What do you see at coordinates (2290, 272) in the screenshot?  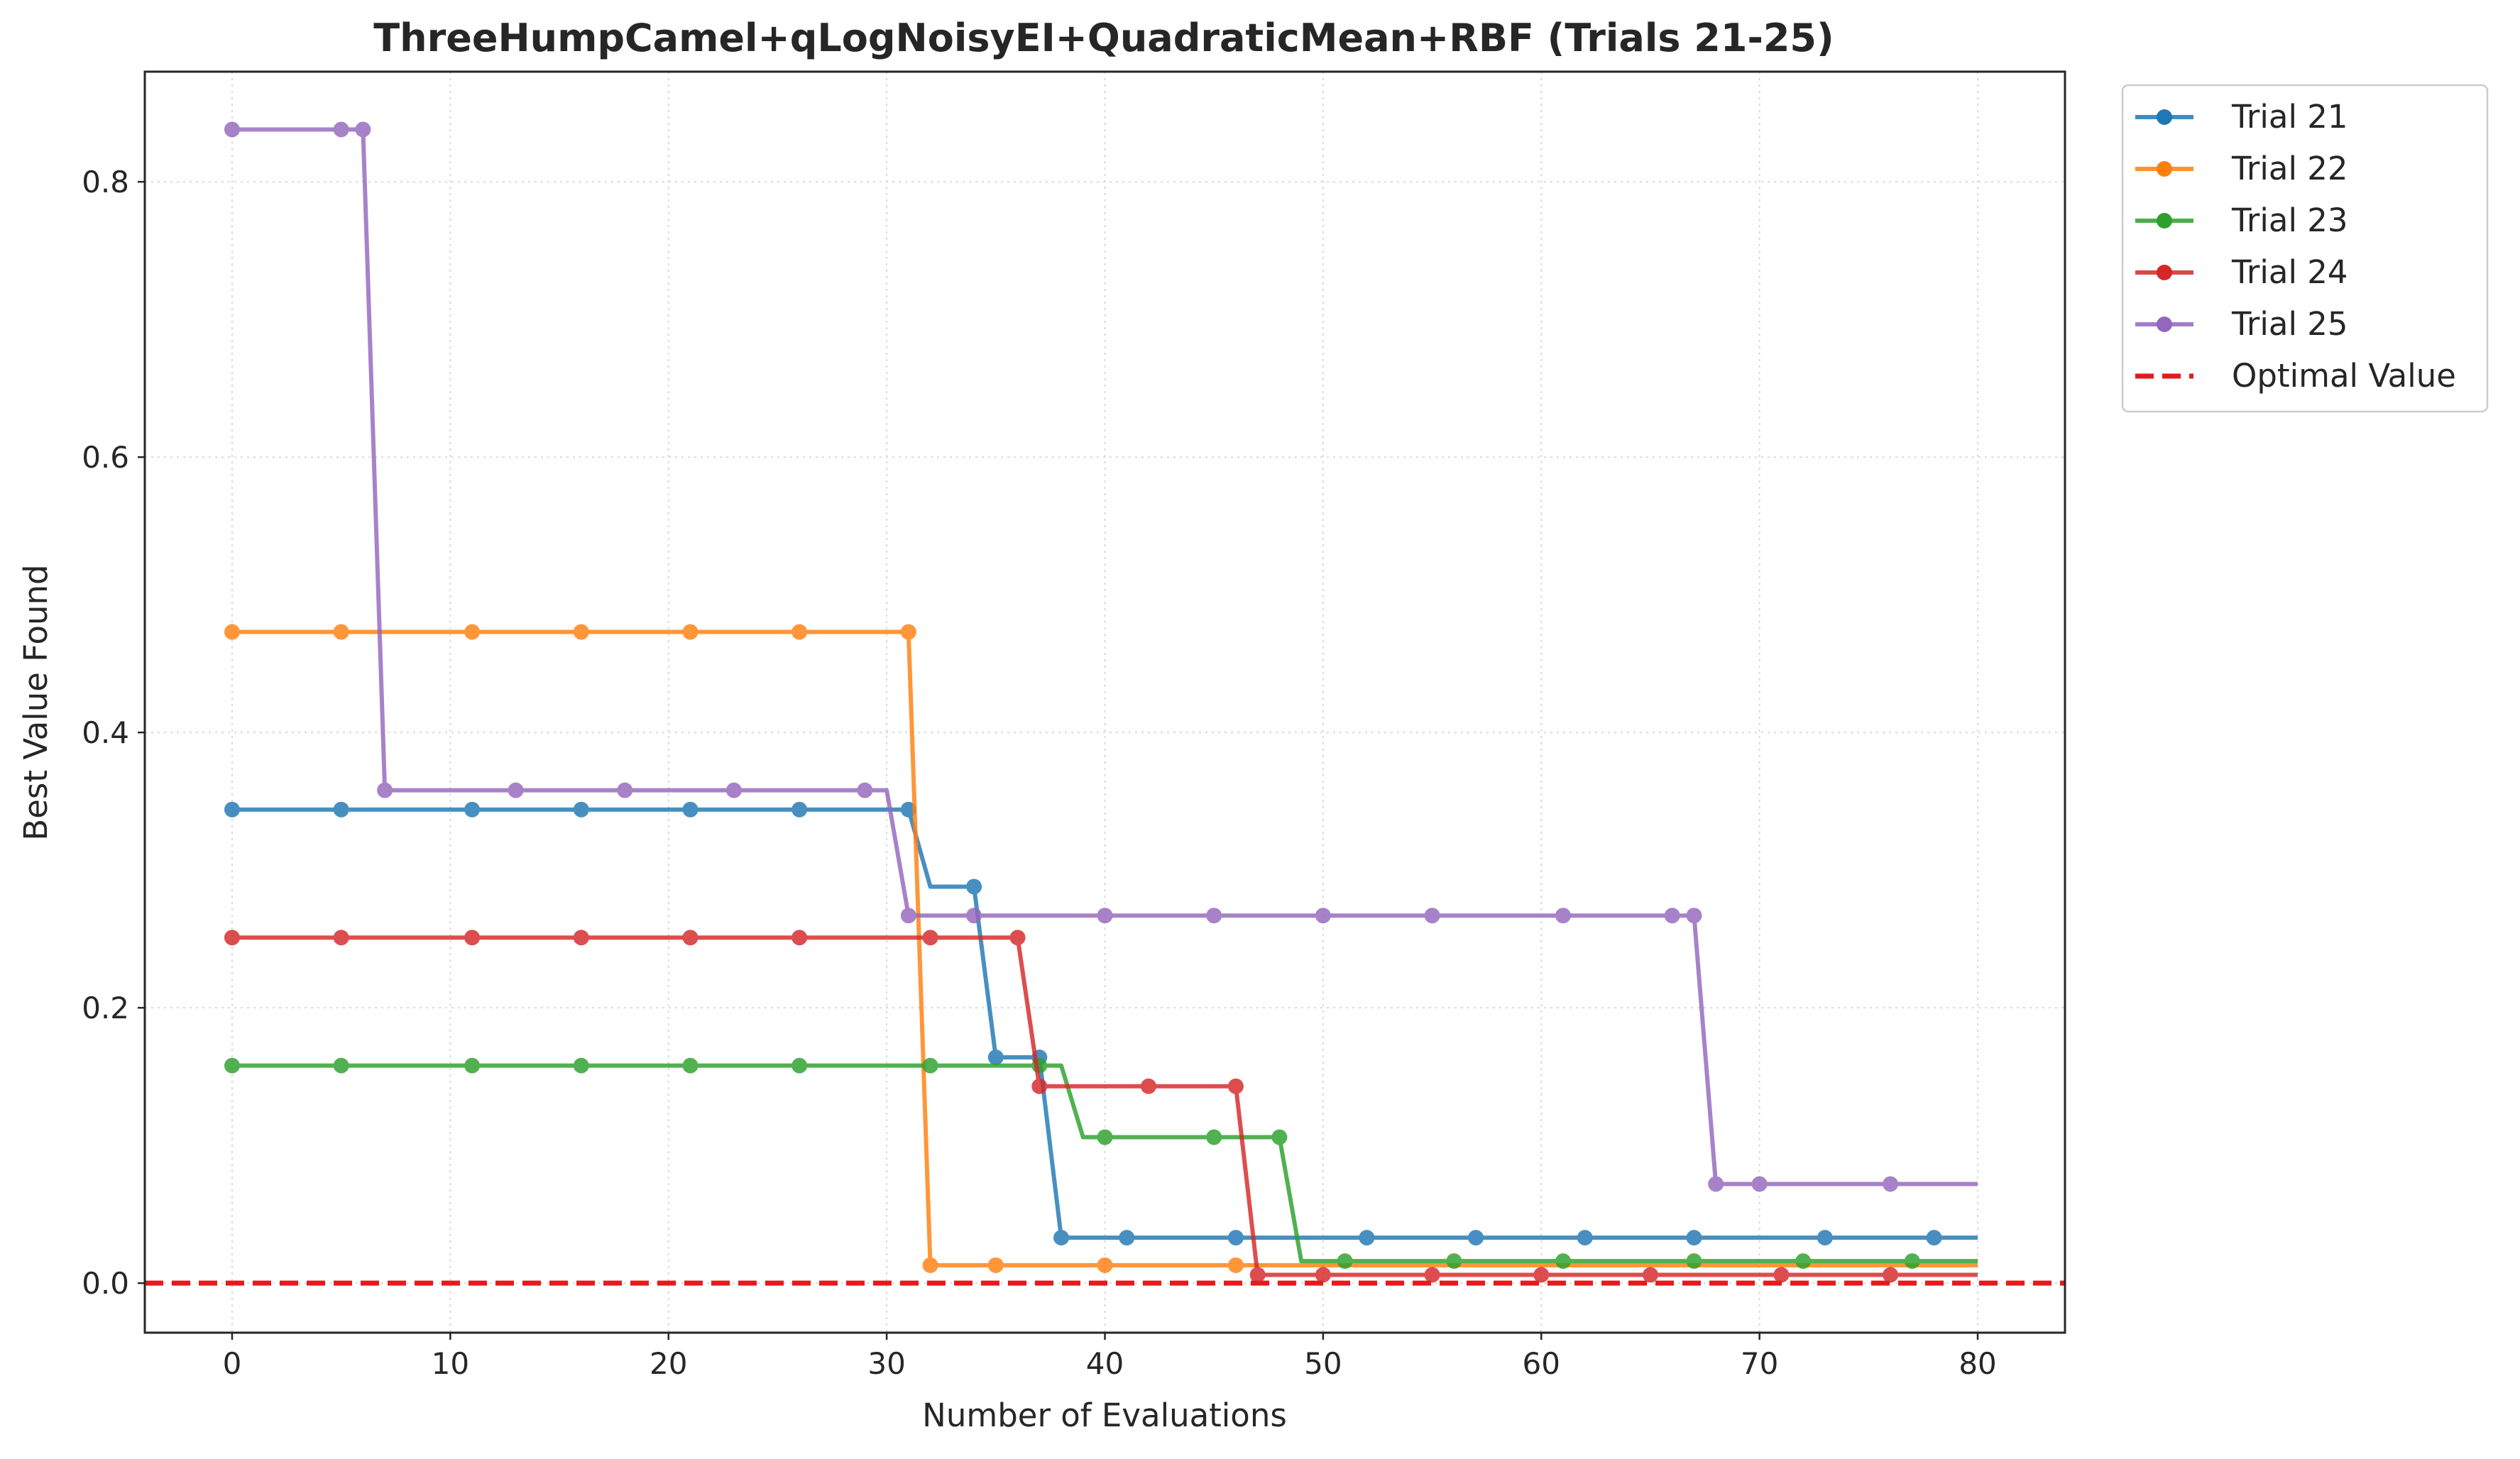 I see `legend-label: Trial 24` at bounding box center [2290, 272].